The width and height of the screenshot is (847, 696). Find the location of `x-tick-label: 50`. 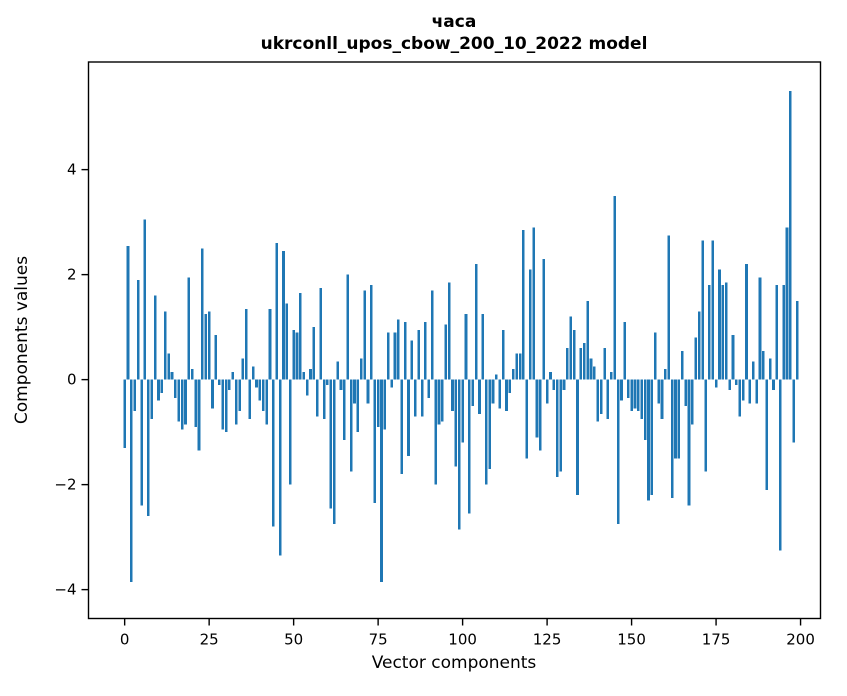

x-tick-label: 50 is located at coordinates (293, 640).